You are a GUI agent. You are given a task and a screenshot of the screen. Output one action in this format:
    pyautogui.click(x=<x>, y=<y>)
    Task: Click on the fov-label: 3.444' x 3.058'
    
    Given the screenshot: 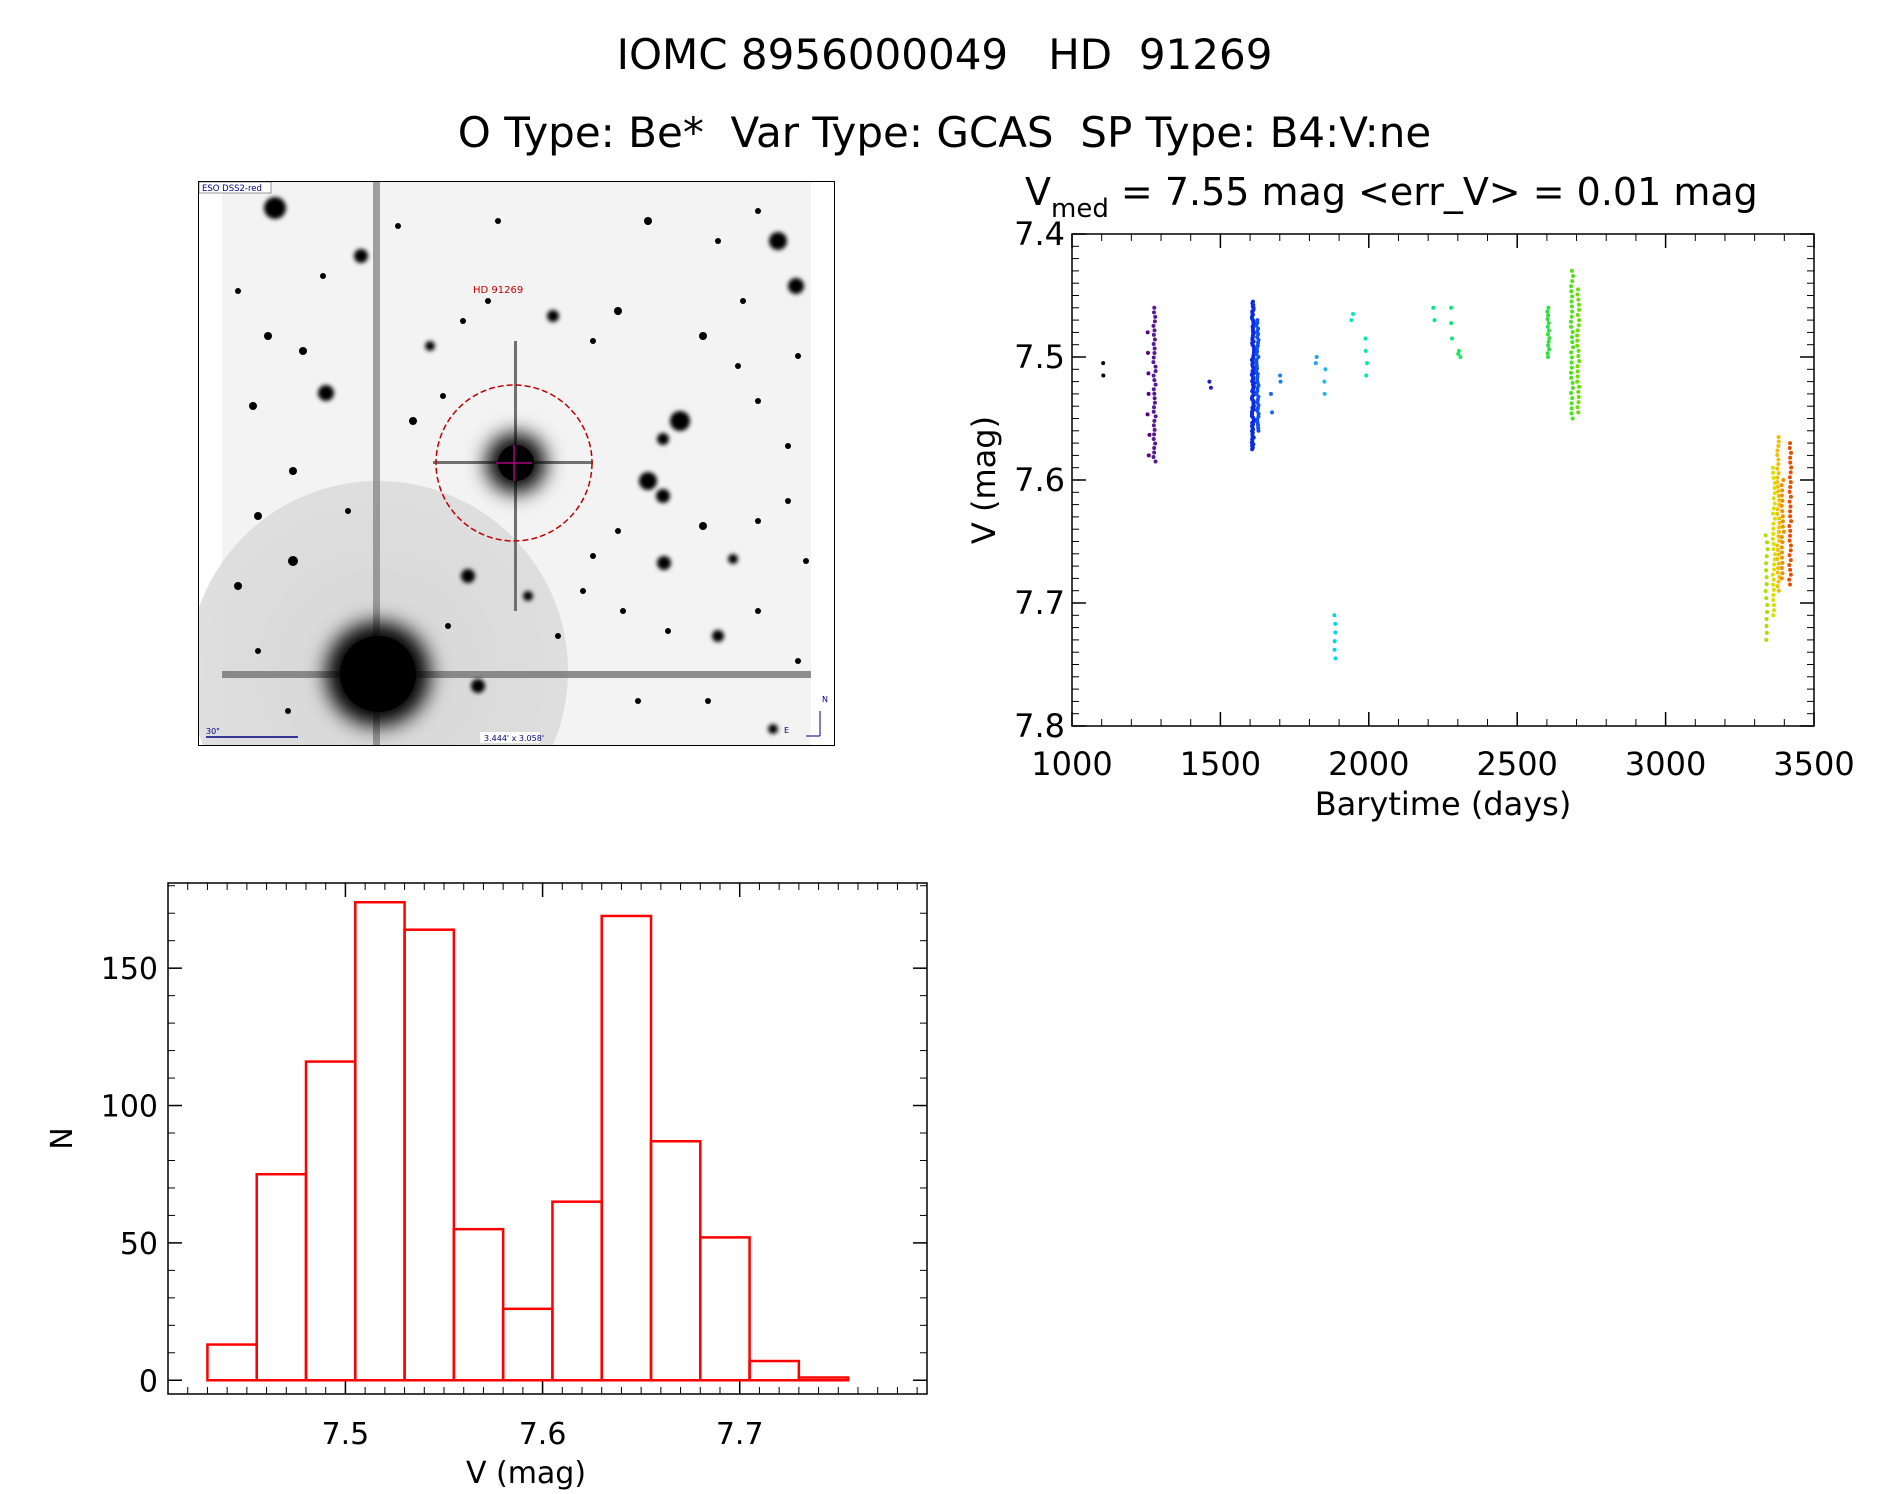 What is the action you would take?
    pyautogui.click(x=514, y=738)
    